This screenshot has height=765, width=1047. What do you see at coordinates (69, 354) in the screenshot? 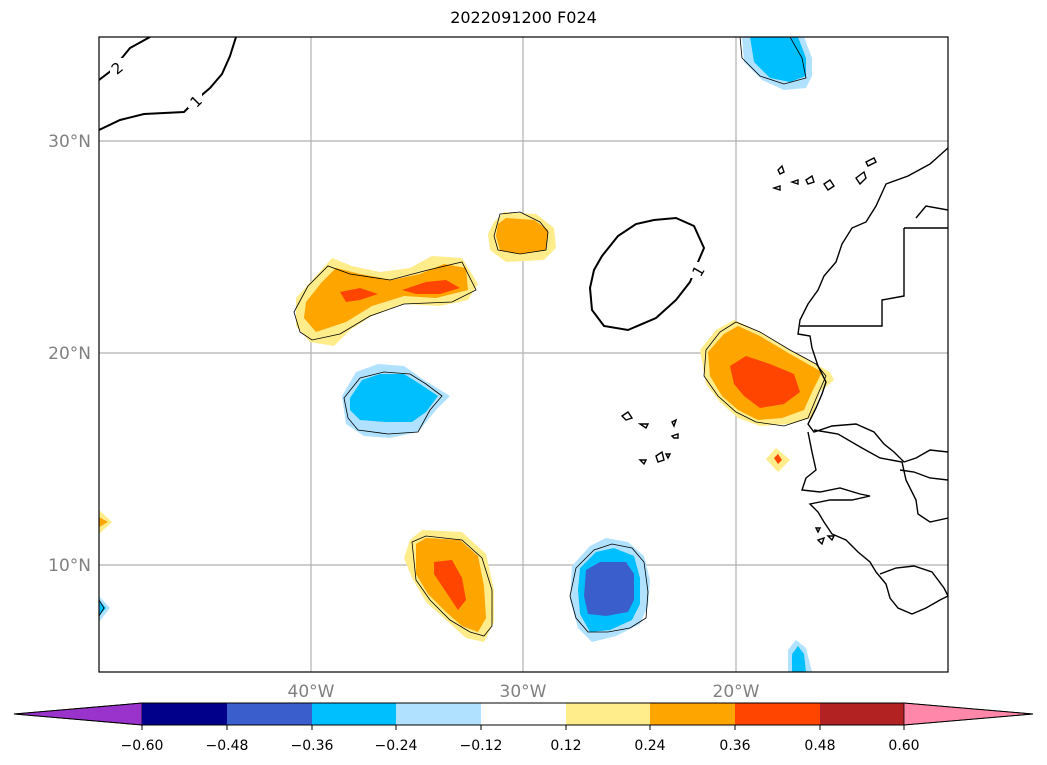
I see `lat-label-20n: 20°N` at bounding box center [69, 354].